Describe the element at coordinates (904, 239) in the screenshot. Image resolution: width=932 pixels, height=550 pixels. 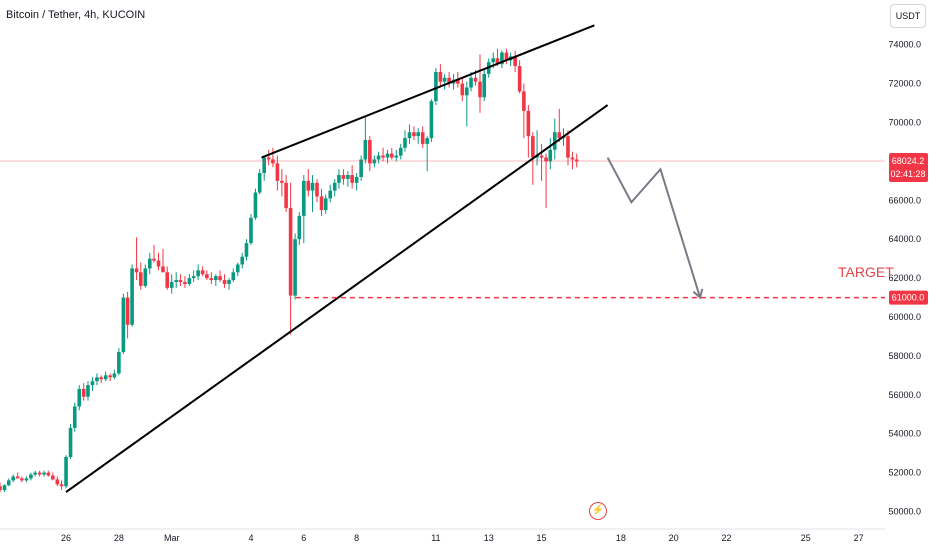
I see `y-tick-label: 64000.0` at that location.